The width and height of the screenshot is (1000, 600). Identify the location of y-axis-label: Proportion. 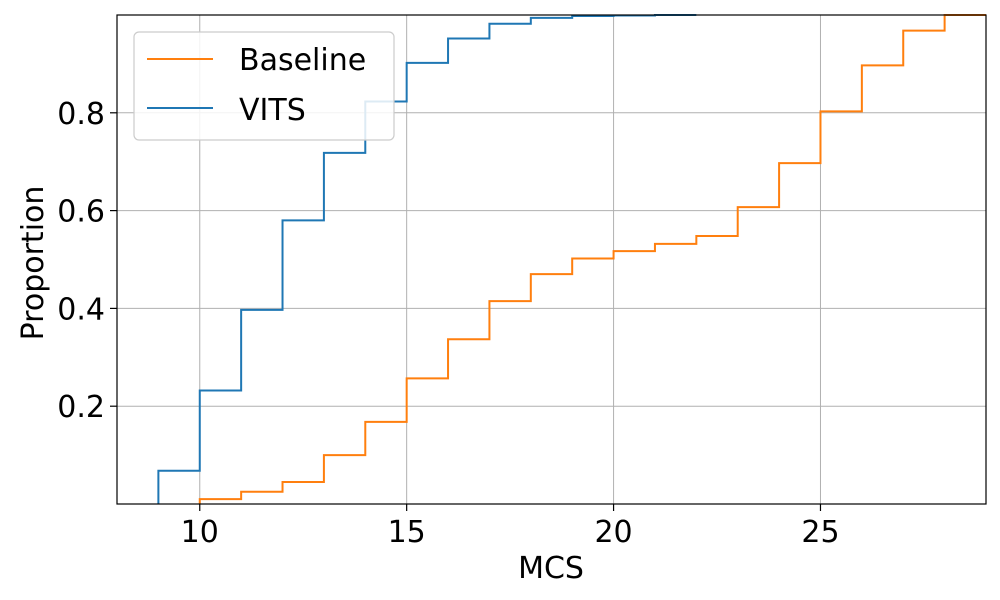
(33, 263).